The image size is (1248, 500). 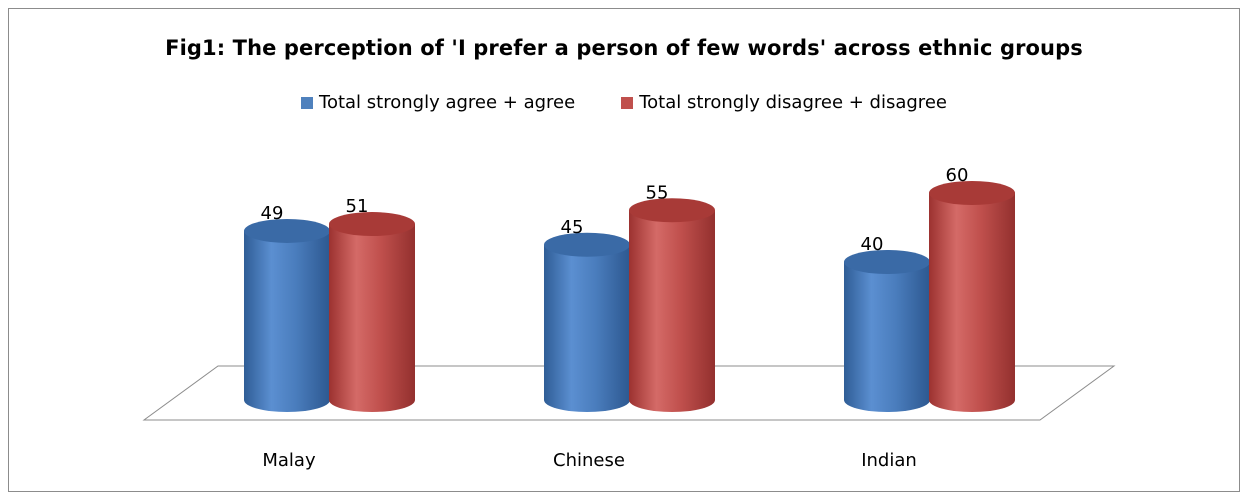 I want to click on data-label: 40, so click(x=872, y=244).